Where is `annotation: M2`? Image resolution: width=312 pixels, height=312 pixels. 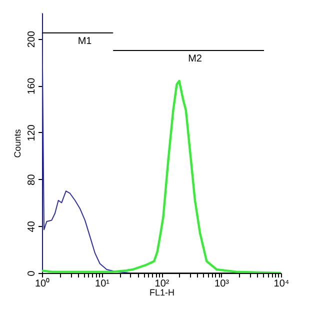
annotation: M2 is located at coordinates (195, 58).